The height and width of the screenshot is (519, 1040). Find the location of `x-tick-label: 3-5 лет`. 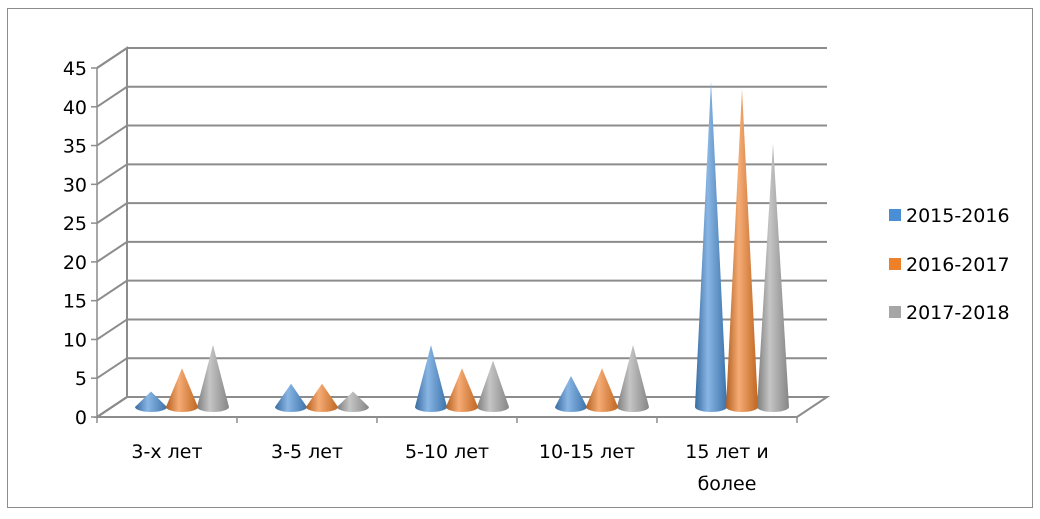

x-tick-label: 3-5 лет is located at coordinates (307, 452).